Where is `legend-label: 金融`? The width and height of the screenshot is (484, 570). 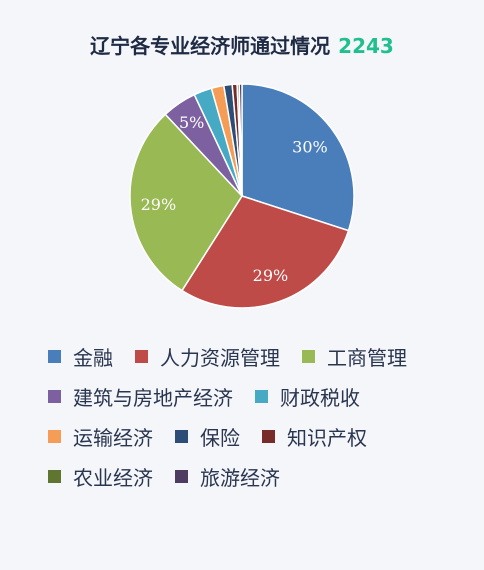 legend-label: 金融 is located at coordinates (93, 357).